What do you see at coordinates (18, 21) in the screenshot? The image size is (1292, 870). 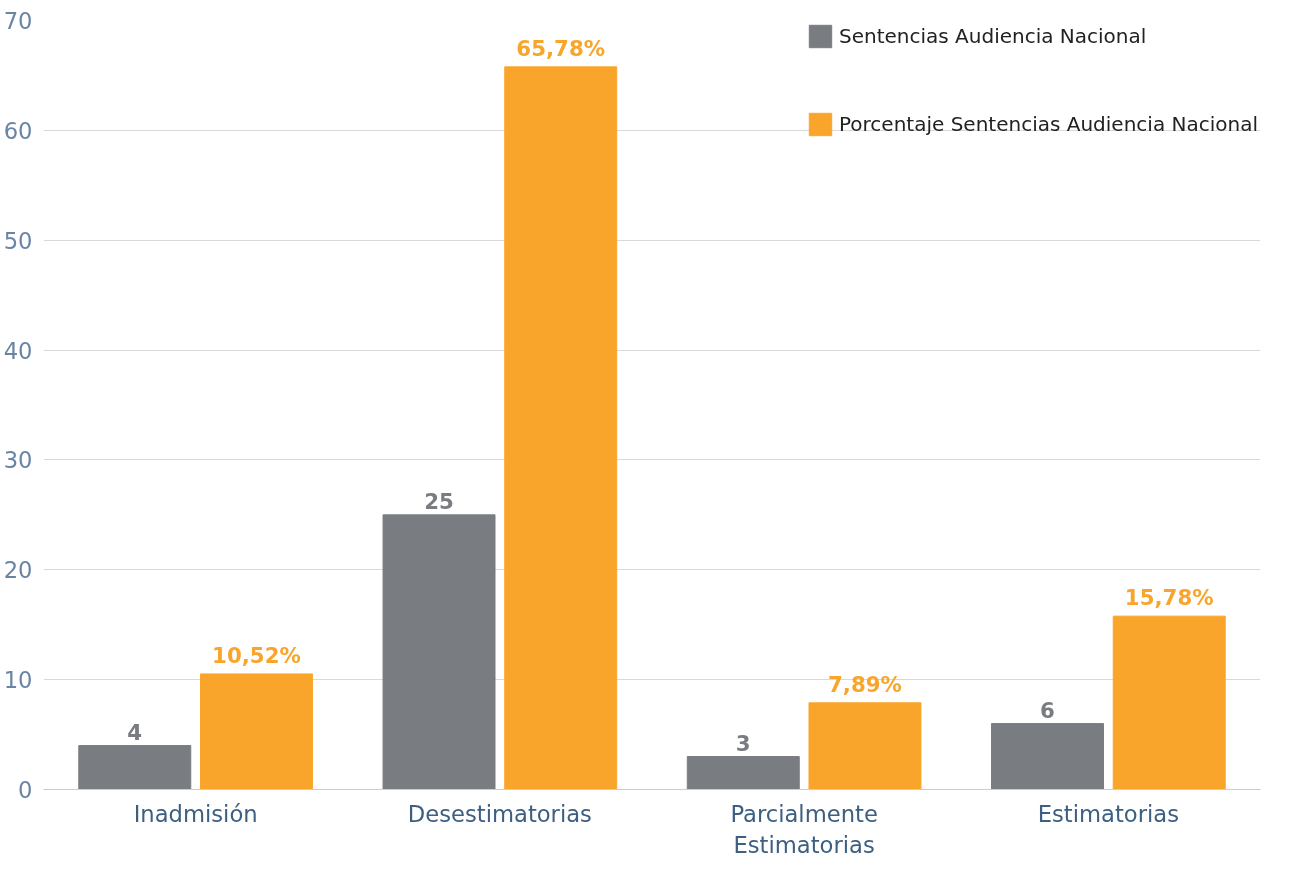 I see `y-tick-label: 70` at bounding box center [18, 21].